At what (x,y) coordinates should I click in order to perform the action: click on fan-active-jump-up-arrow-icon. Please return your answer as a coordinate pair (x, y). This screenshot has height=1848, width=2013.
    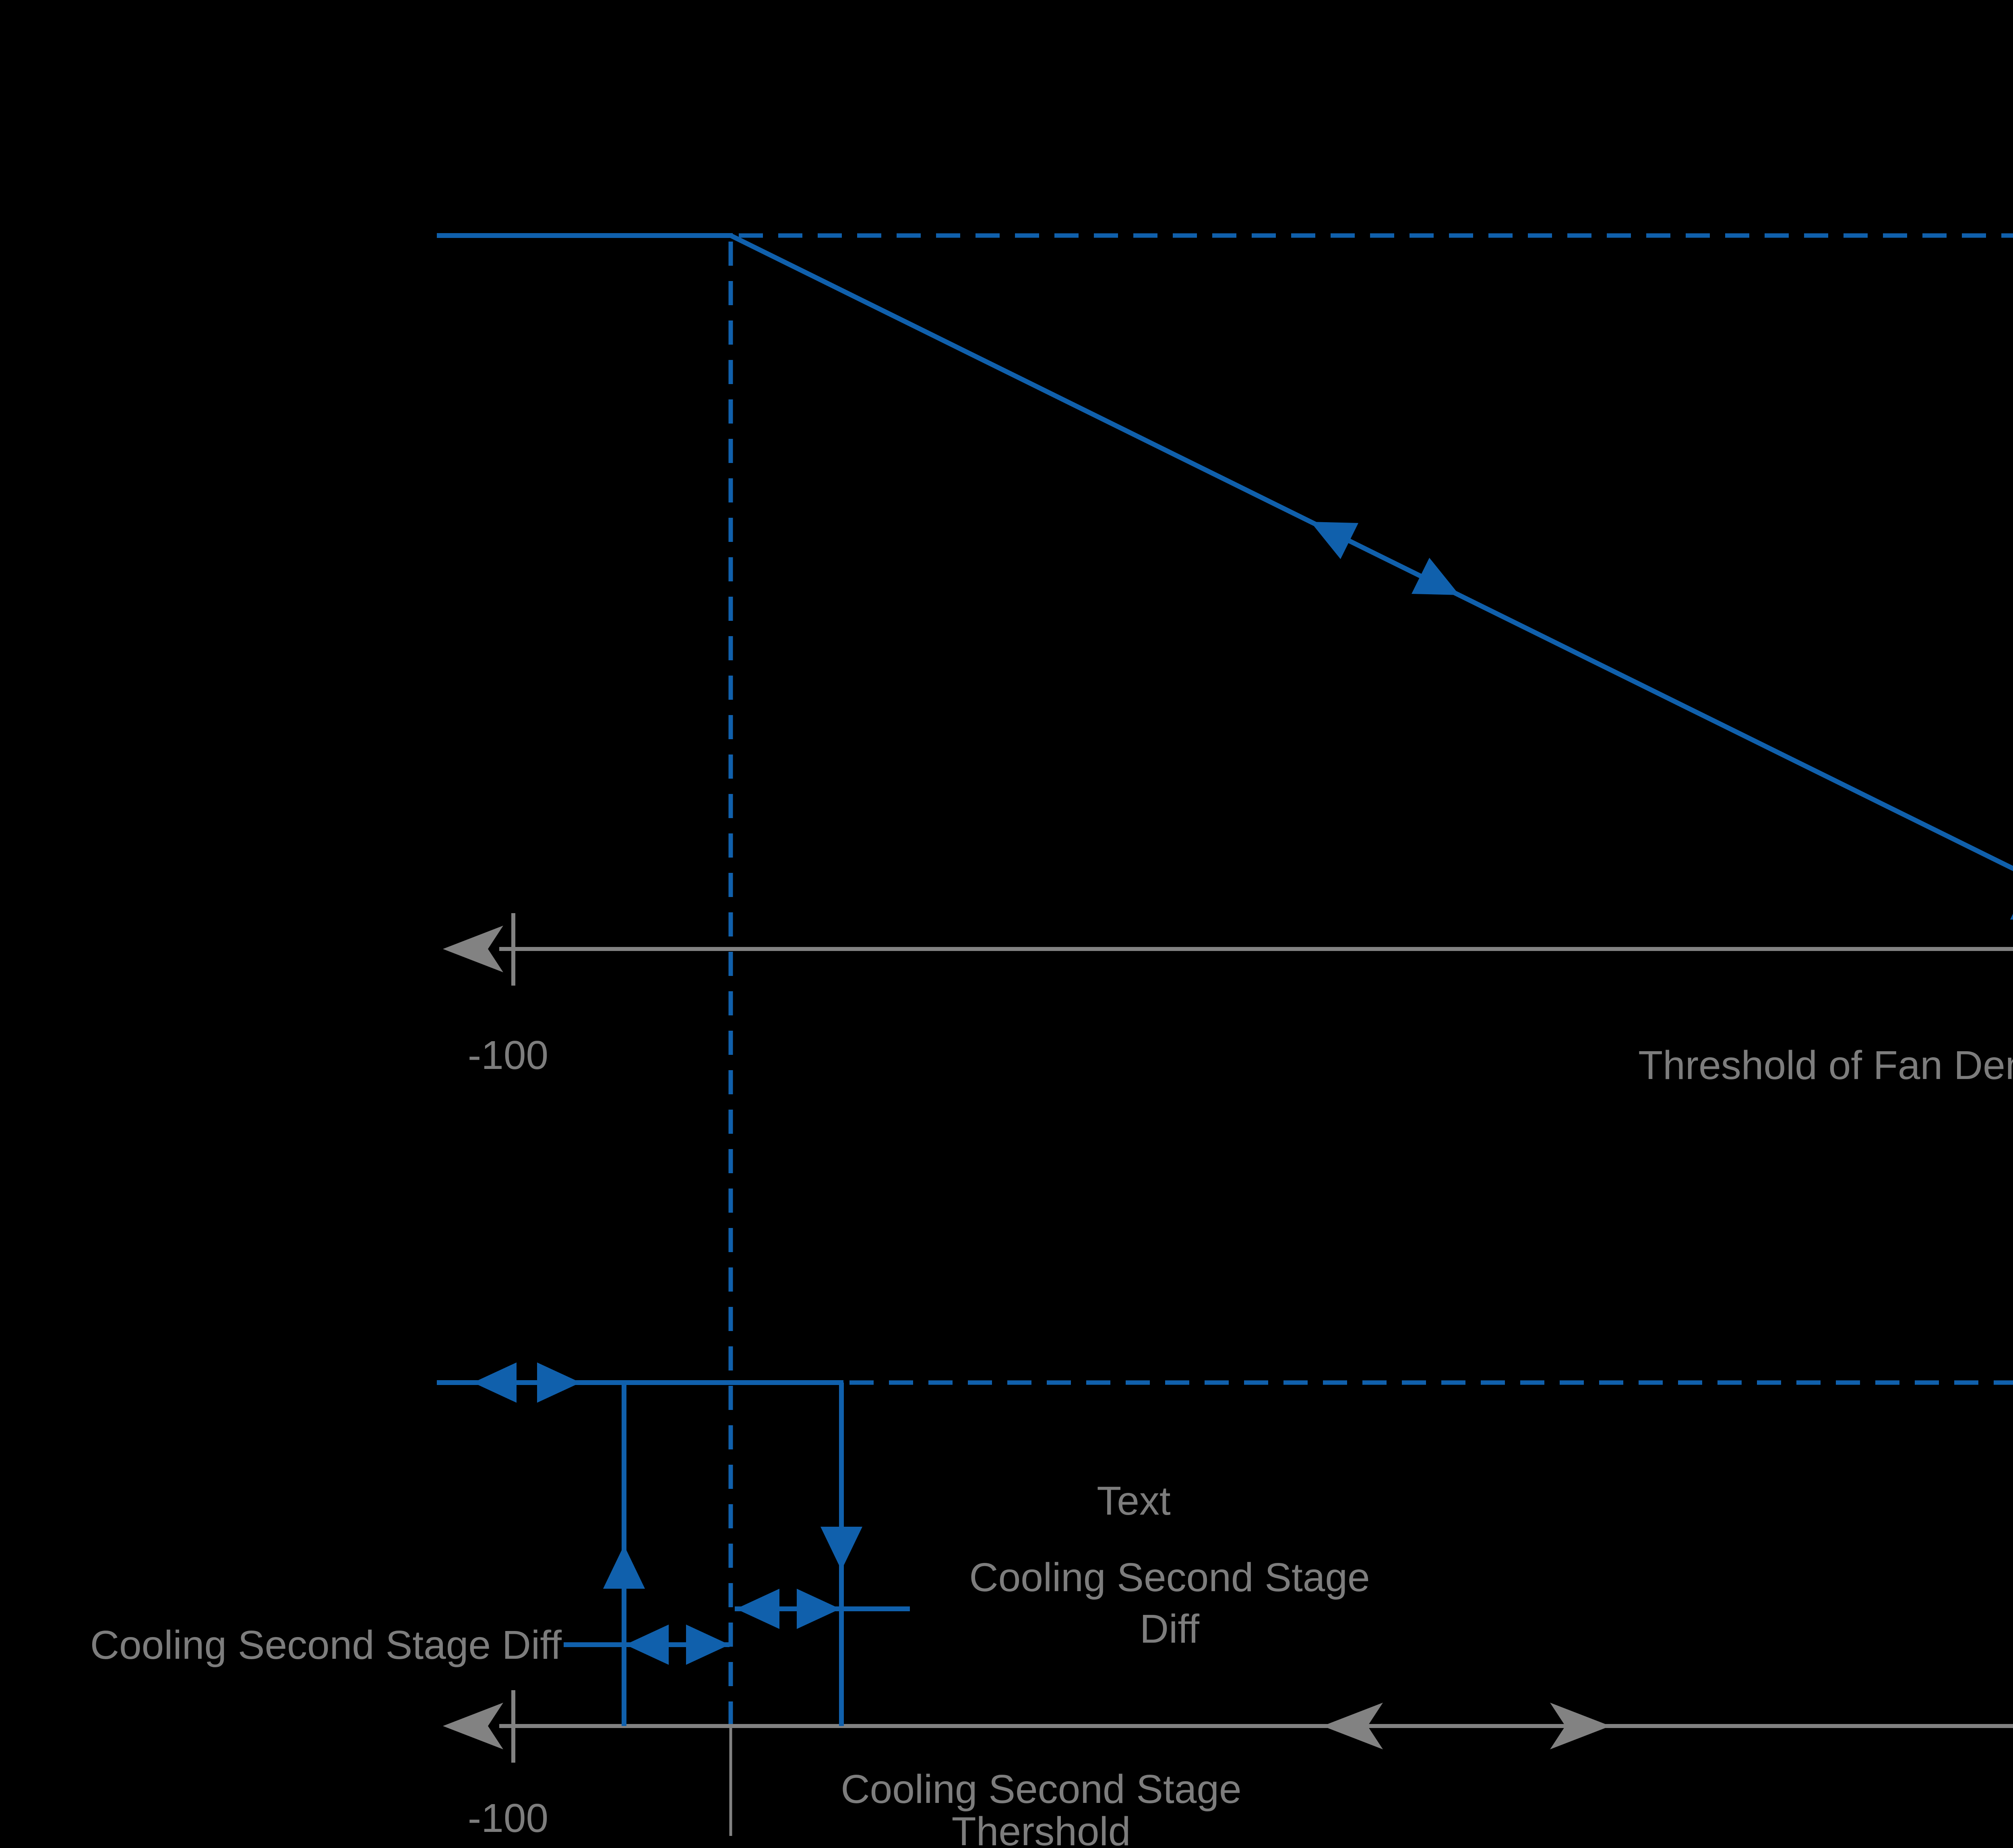
    Looking at the image, I should click on (2011, 917).